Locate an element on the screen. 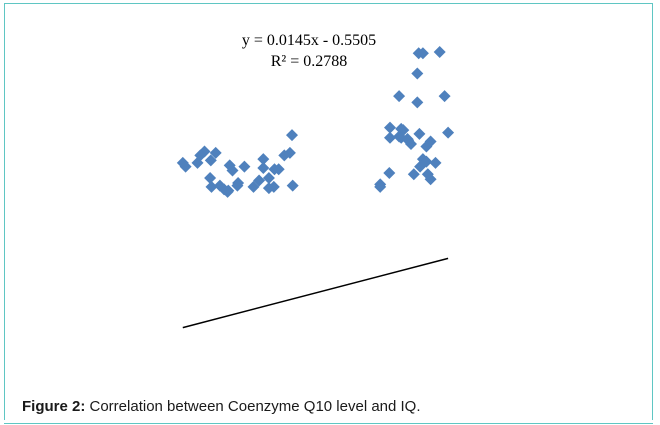 The height and width of the screenshot is (425, 660). figure-caption-label: Figure 2: is located at coordinates (54, 406).